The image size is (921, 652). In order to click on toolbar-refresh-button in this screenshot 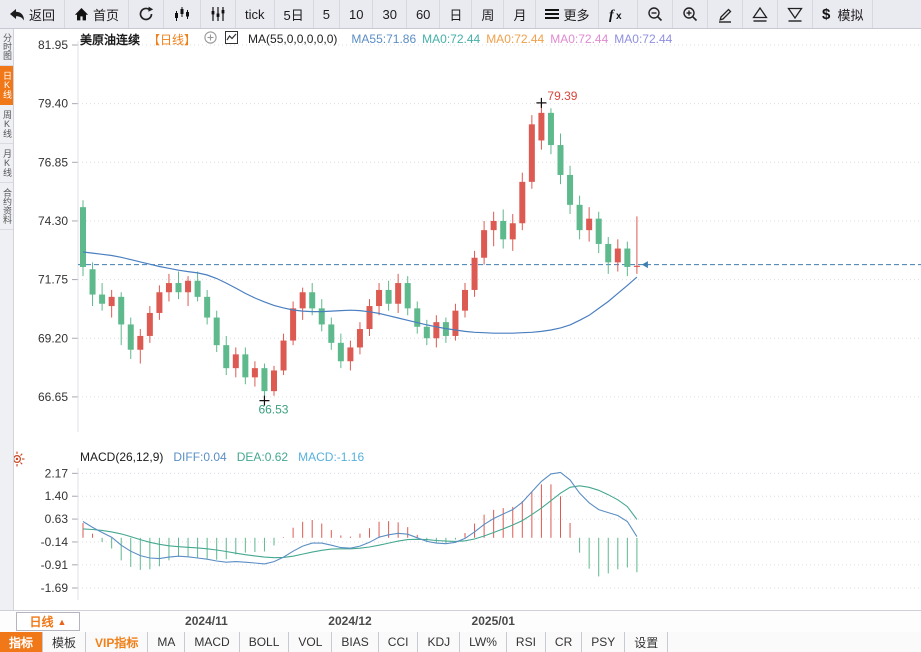, I will do `click(147, 14)`.